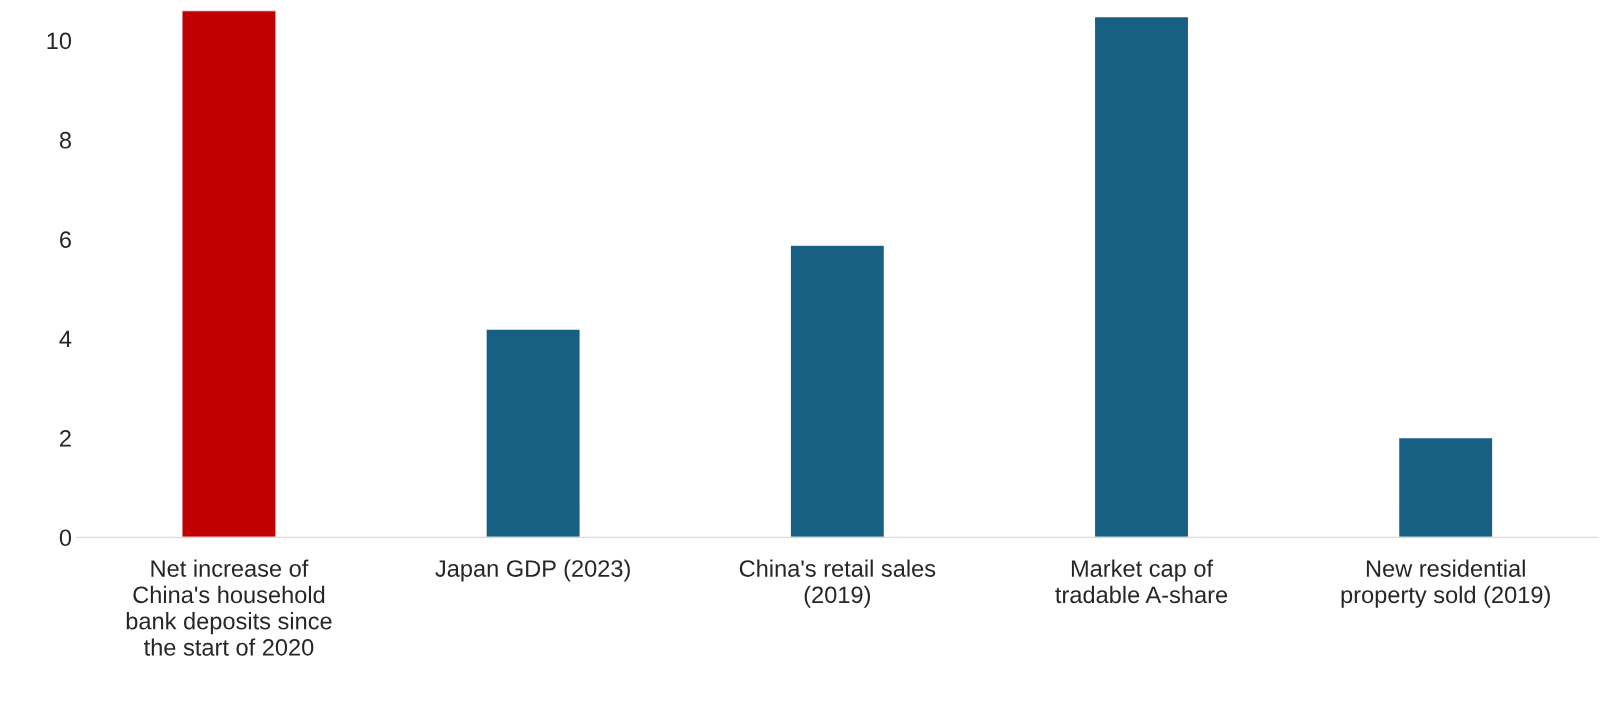 The width and height of the screenshot is (1601, 707). I want to click on y-tick-label: 4, so click(65, 339).